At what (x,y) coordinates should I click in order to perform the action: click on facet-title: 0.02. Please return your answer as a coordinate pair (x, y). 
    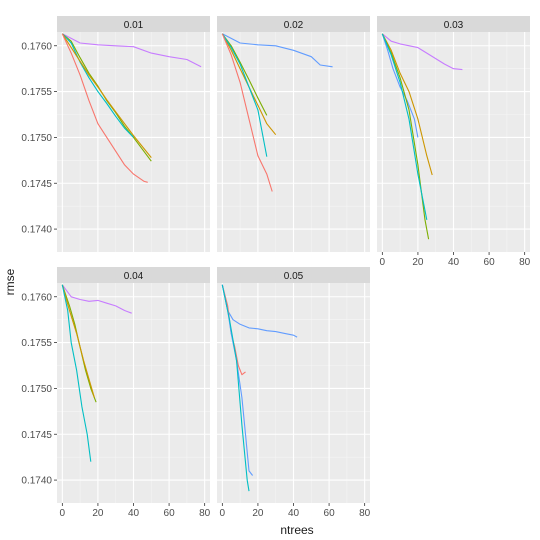
    Looking at the image, I should click on (294, 25).